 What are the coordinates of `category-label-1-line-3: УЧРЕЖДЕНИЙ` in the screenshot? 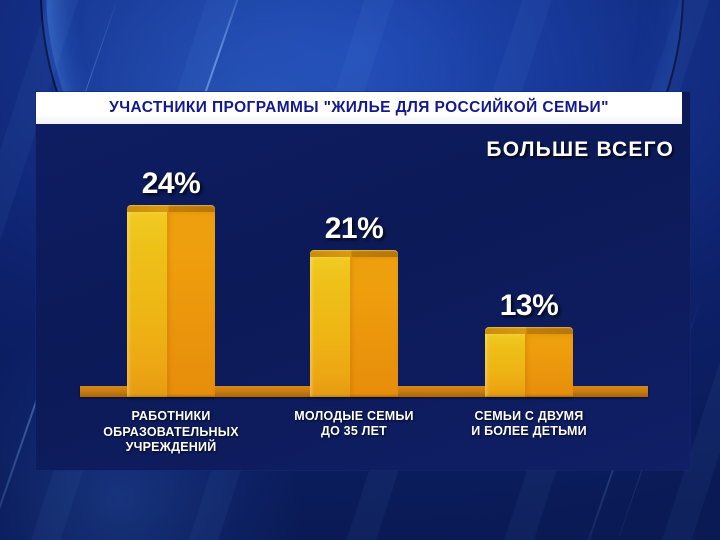 It's located at (171, 447).